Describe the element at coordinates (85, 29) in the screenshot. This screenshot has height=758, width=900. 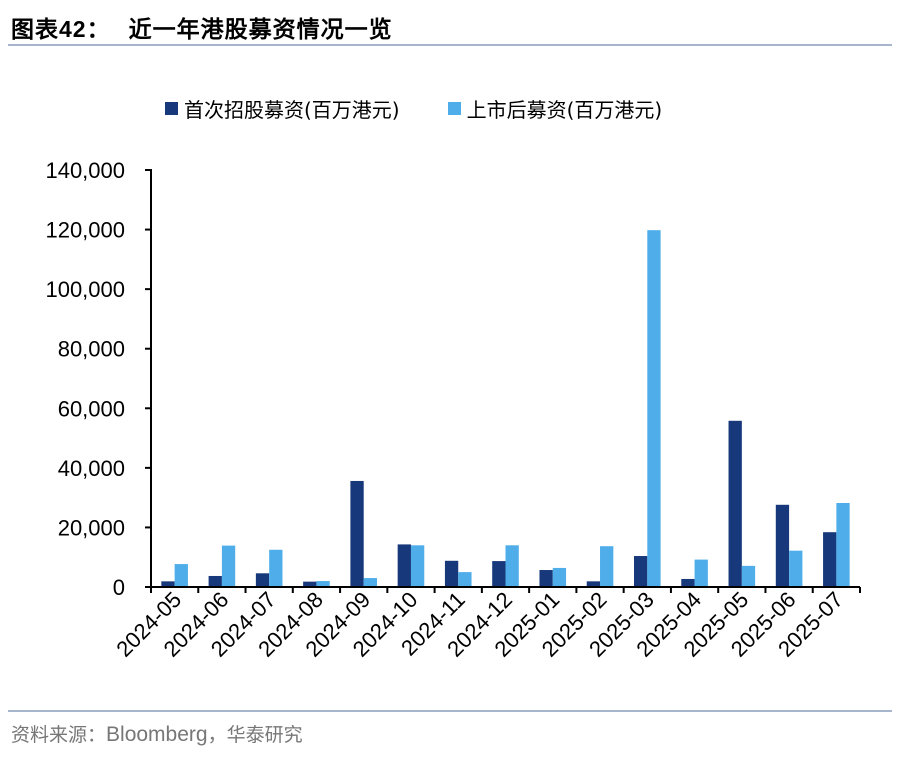
I see `figure-number: 42：` at that location.